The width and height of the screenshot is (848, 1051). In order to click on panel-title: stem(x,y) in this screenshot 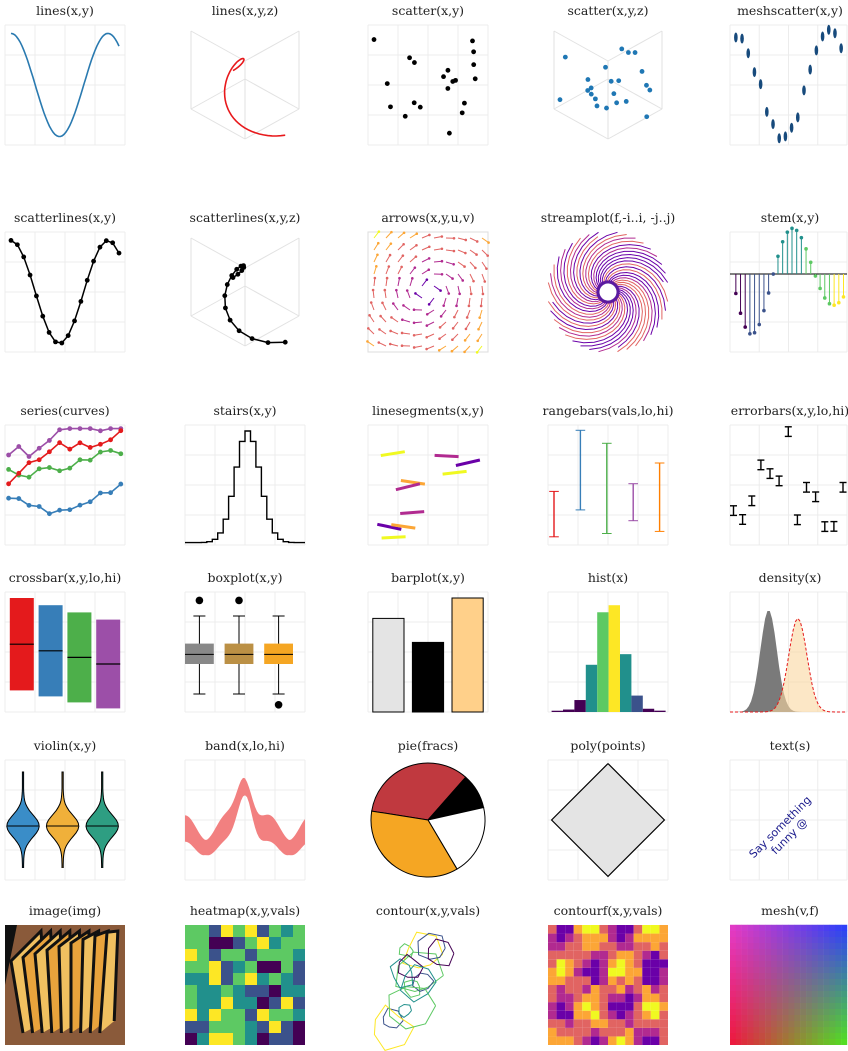, I will do `click(790, 217)`.